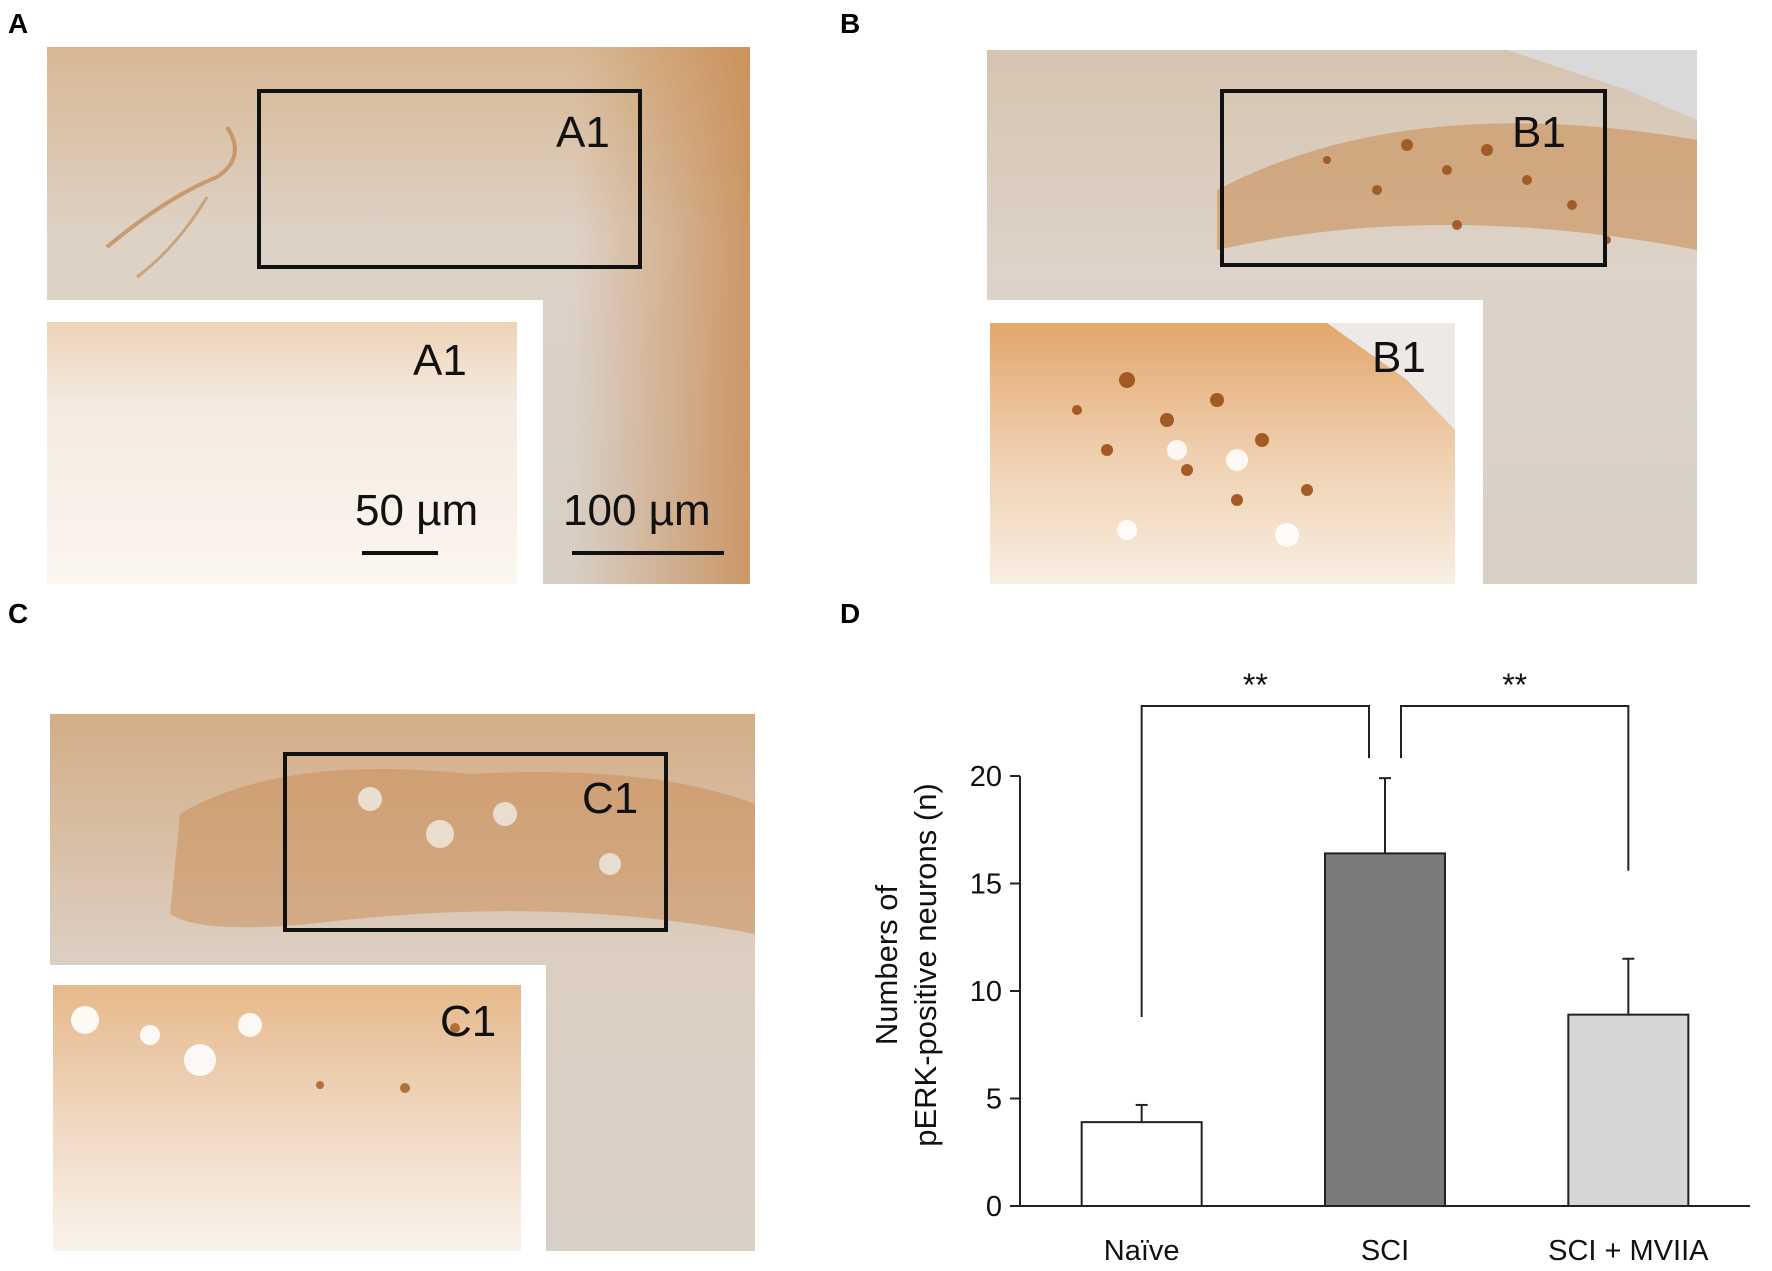 Image resolution: width=1772 pixels, height=1271 pixels. I want to click on y-tick-label: 10, so click(986, 992).